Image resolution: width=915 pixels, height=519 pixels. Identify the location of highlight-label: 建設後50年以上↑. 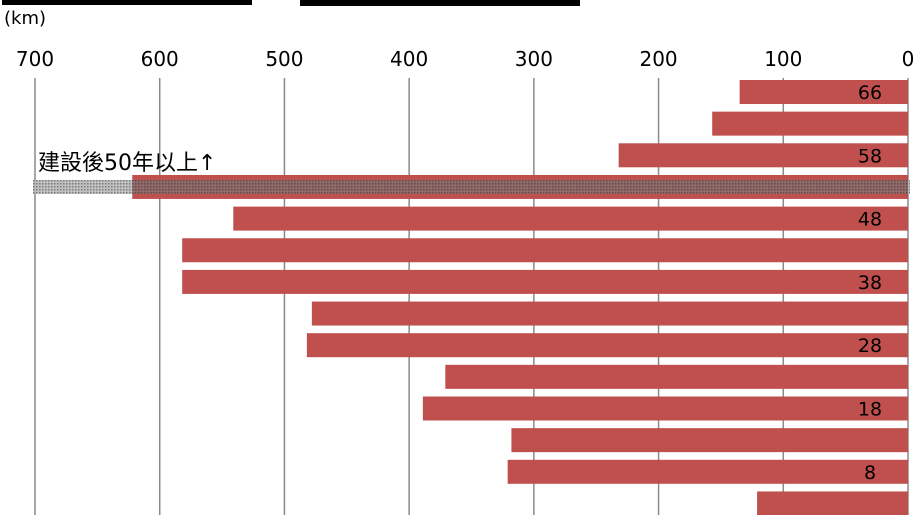
(127, 163).